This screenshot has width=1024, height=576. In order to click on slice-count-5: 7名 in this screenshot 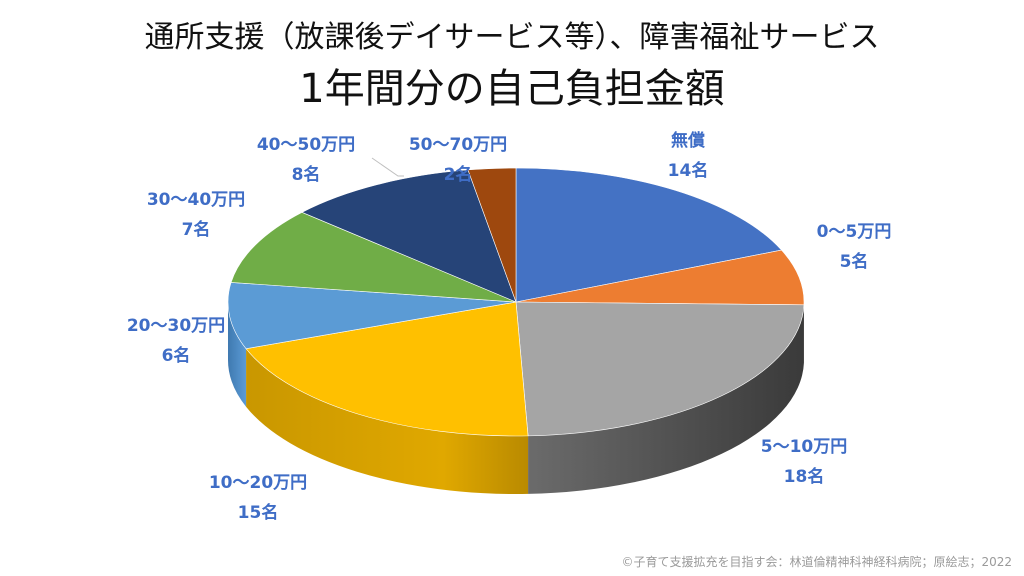, I will do `click(196, 229)`.